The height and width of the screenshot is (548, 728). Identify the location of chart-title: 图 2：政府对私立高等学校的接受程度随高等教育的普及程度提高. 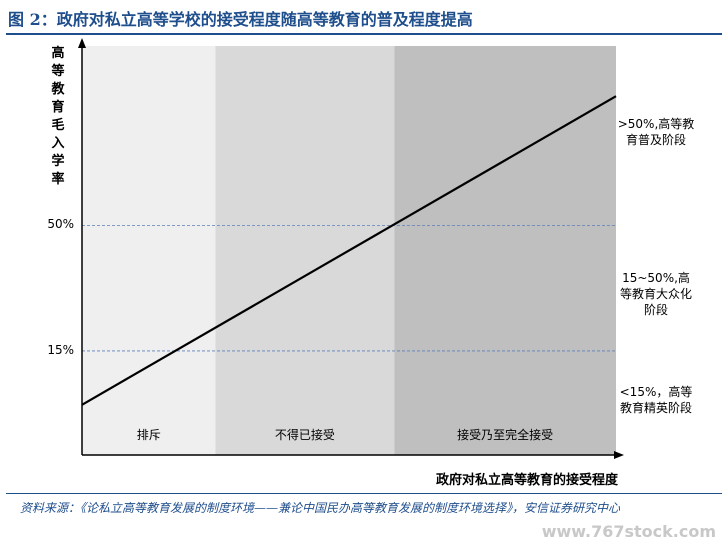
(240, 19).